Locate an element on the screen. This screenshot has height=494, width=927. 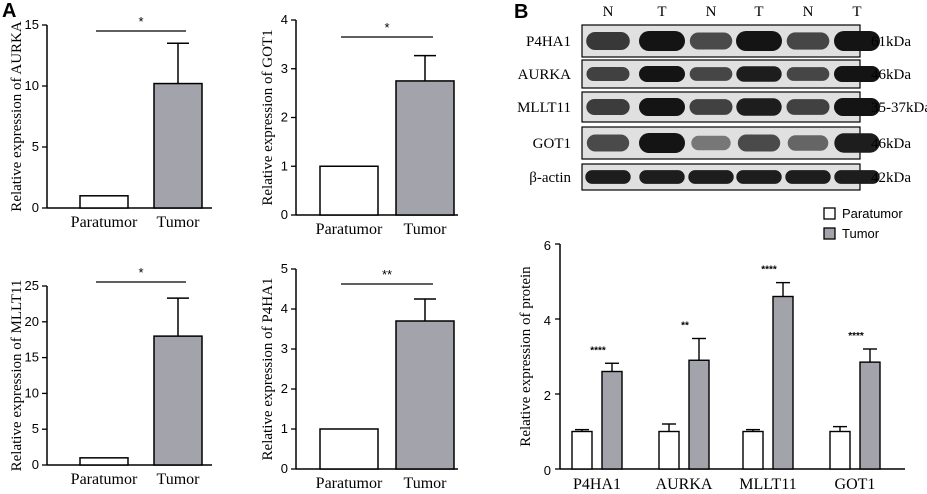
blot-size-label: 35-37kDa is located at coordinates (899, 108).